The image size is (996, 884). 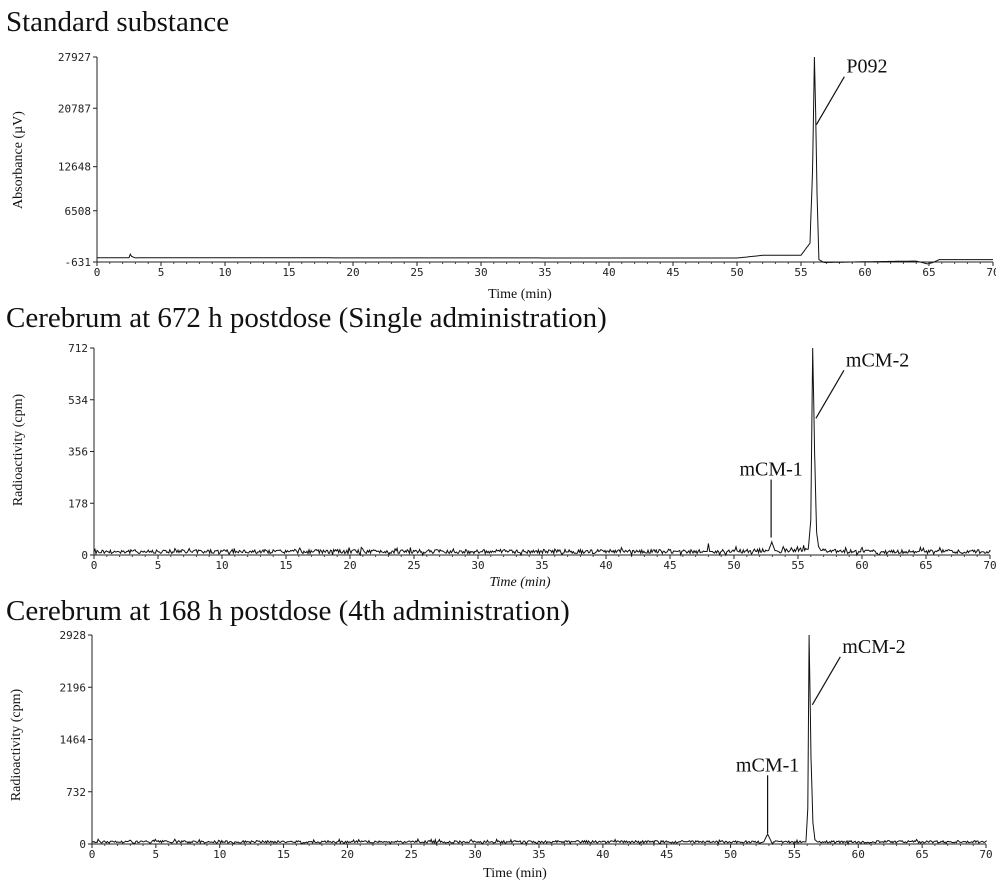 I want to click on y-tick-label: 20787, so click(x=74, y=108).